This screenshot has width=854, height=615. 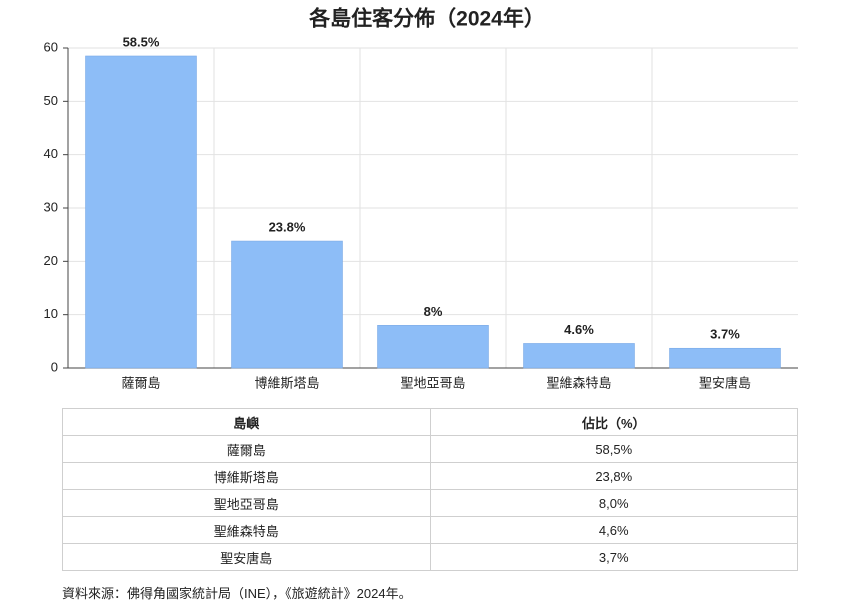 What do you see at coordinates (578, 382) in the screenshot?
I see `x-tick-label: 聖維森特島` at bounding box center [578, 382].